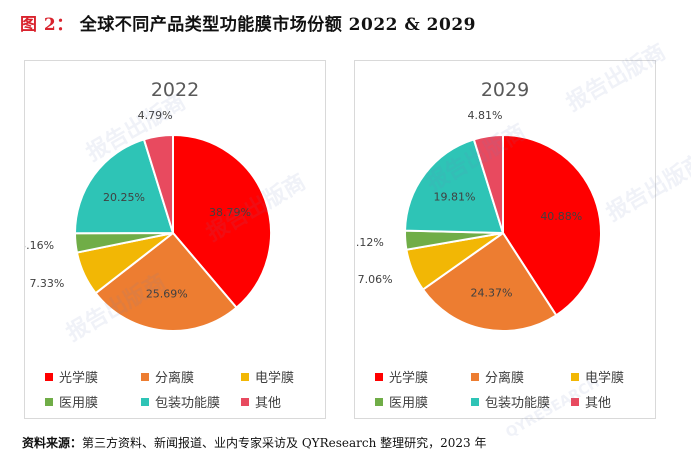  I want to click on data-label-2: 24.37%, so click(492, 293).